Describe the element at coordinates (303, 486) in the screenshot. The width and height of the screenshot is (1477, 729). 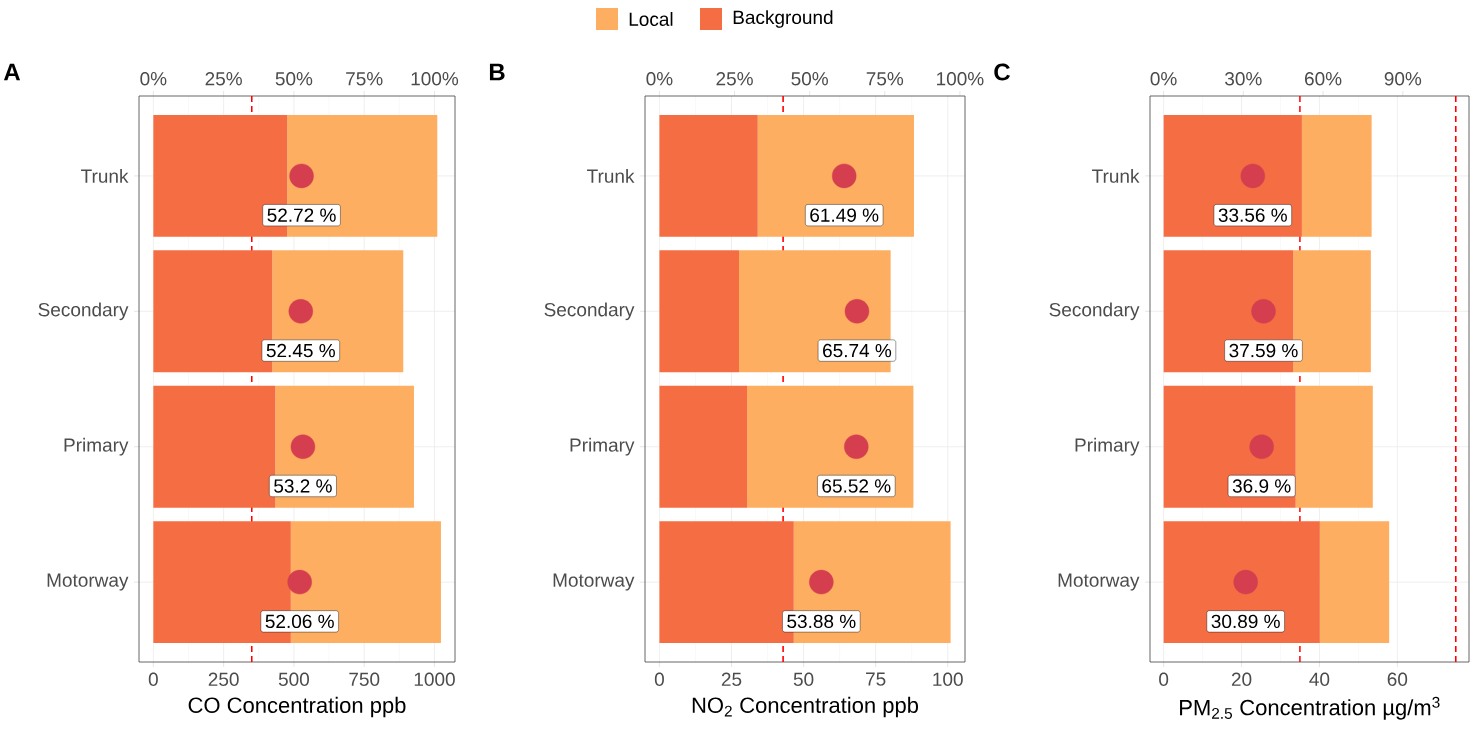
I see `data-label: 53.2 %` at that location.